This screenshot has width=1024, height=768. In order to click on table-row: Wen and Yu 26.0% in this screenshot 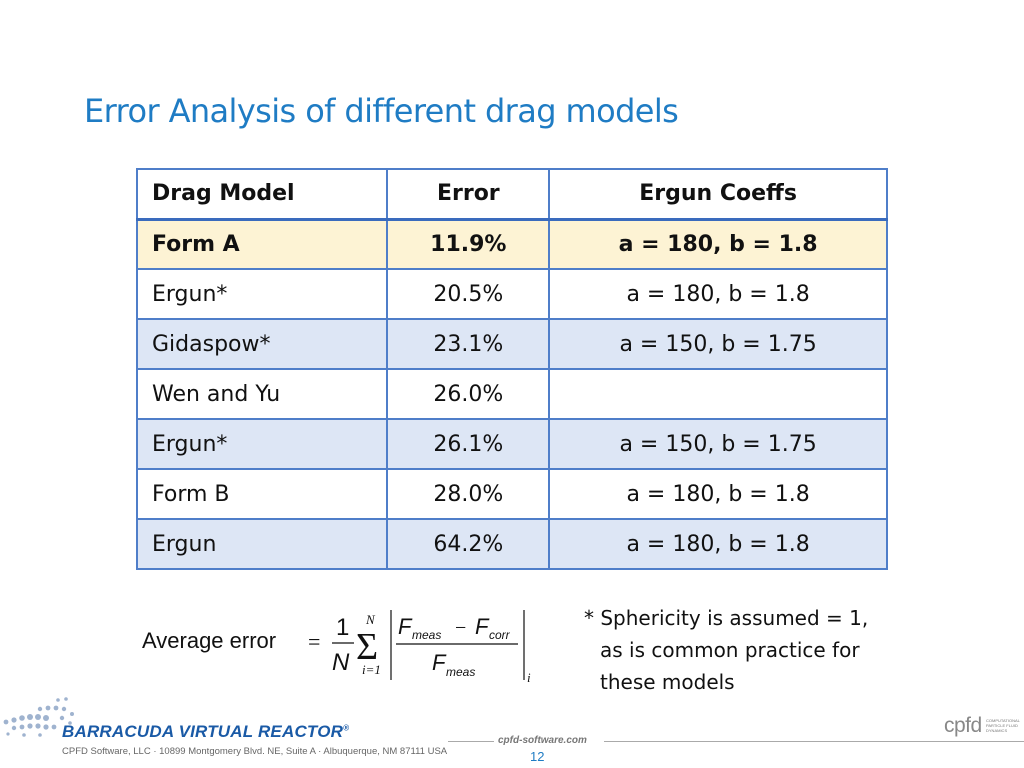, I will do `click(511, 394)`.